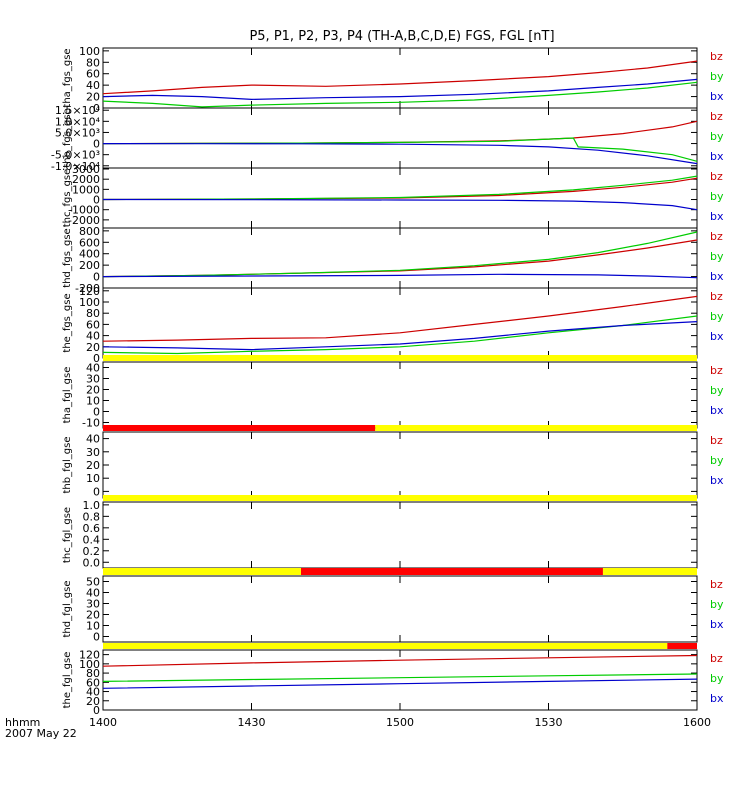  What do you see at coordinates (75, 155) in the screenshot?
I see `y-tick-label: -5.0×10³` at bounding box center [75, 155].